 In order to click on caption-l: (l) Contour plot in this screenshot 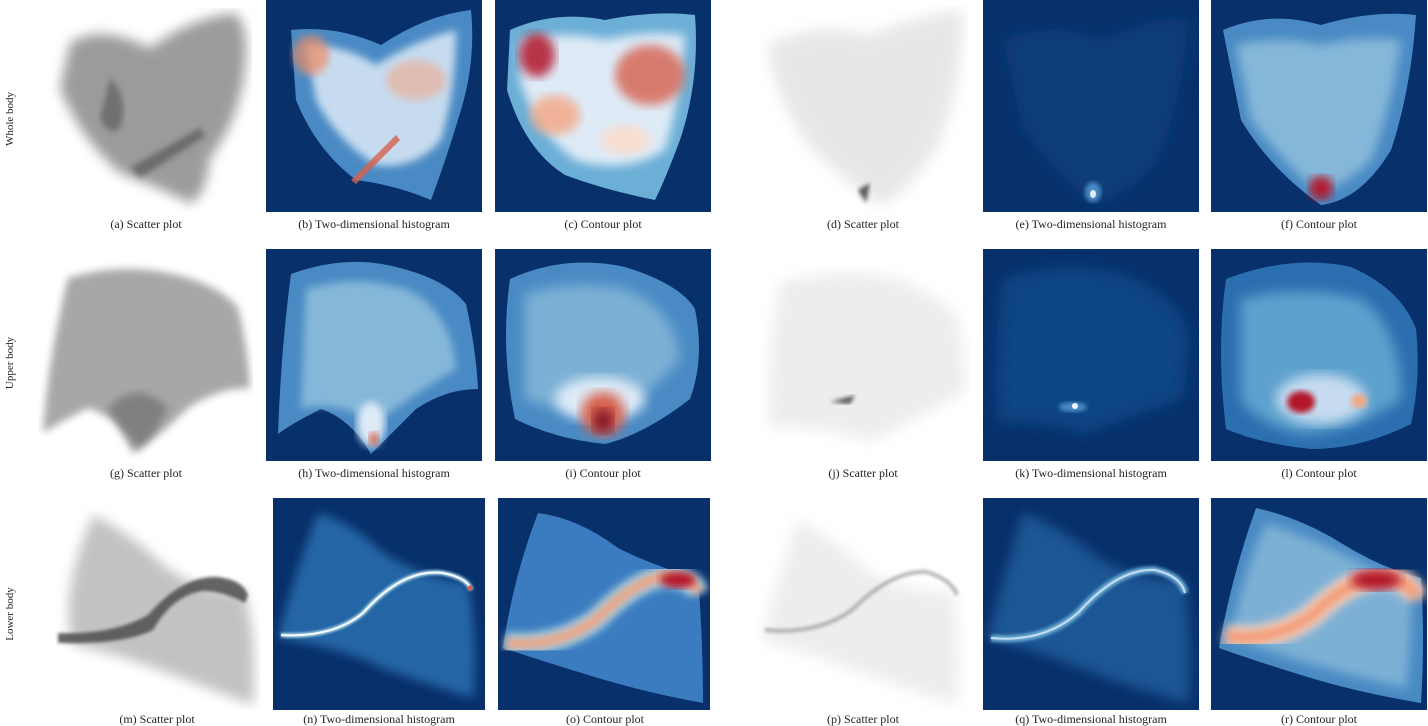, I will do `click(1319, 473)`.